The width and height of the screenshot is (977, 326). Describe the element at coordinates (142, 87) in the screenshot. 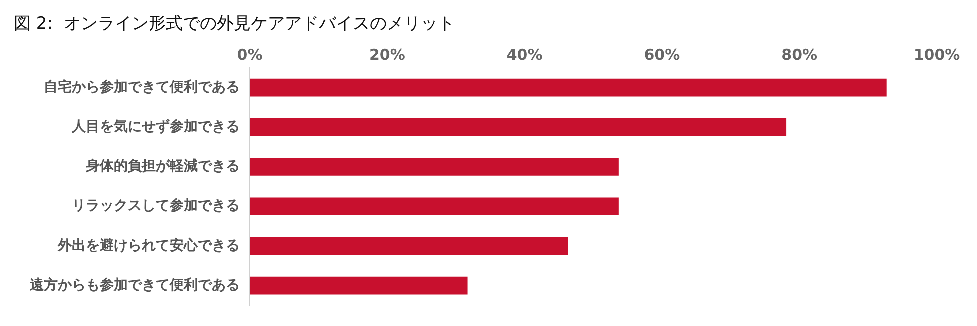

I see `y-tick-label: 自宅から参加できて便利である` at that location.